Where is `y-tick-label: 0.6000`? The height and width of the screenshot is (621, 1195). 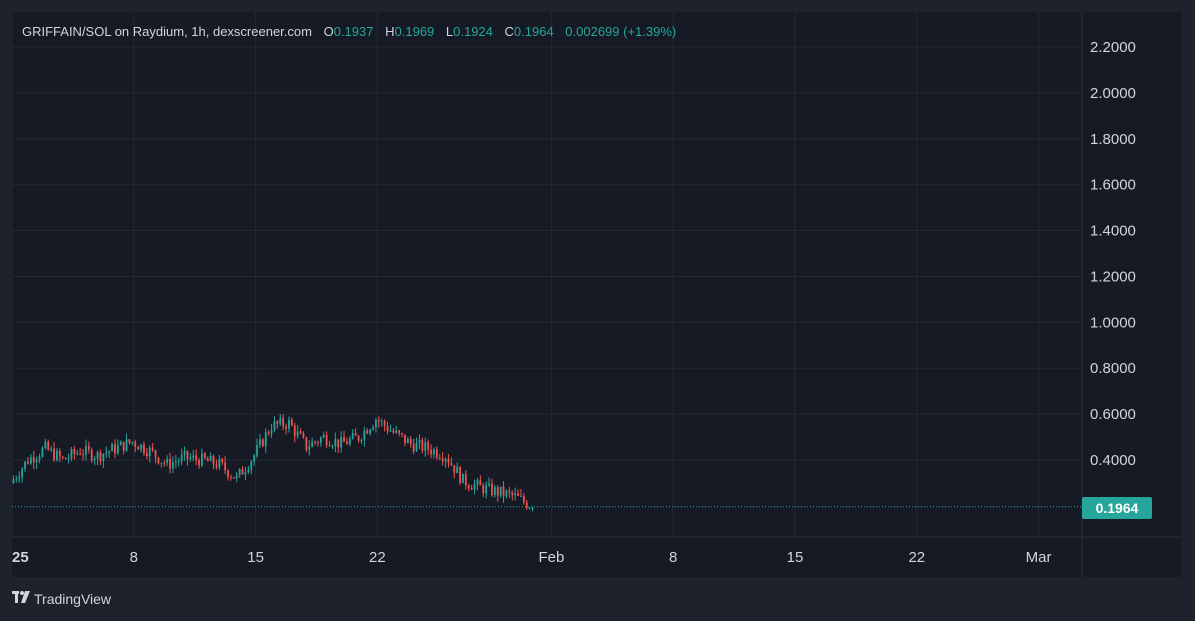 y-tick-label: 0.6000 is located at coordinates (1113, 414).